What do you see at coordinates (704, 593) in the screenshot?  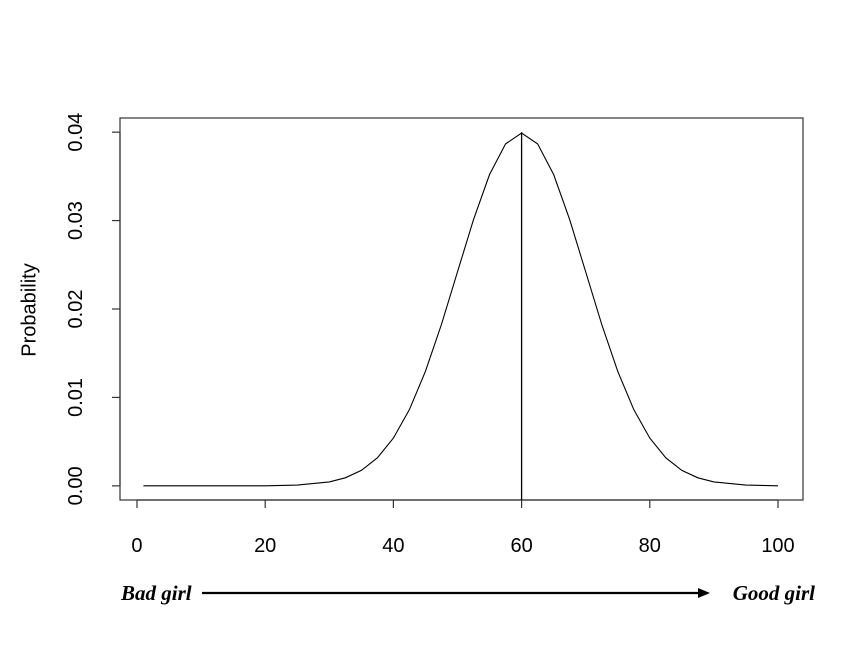 I see `arrow-head` at bounding box center [704, 593].